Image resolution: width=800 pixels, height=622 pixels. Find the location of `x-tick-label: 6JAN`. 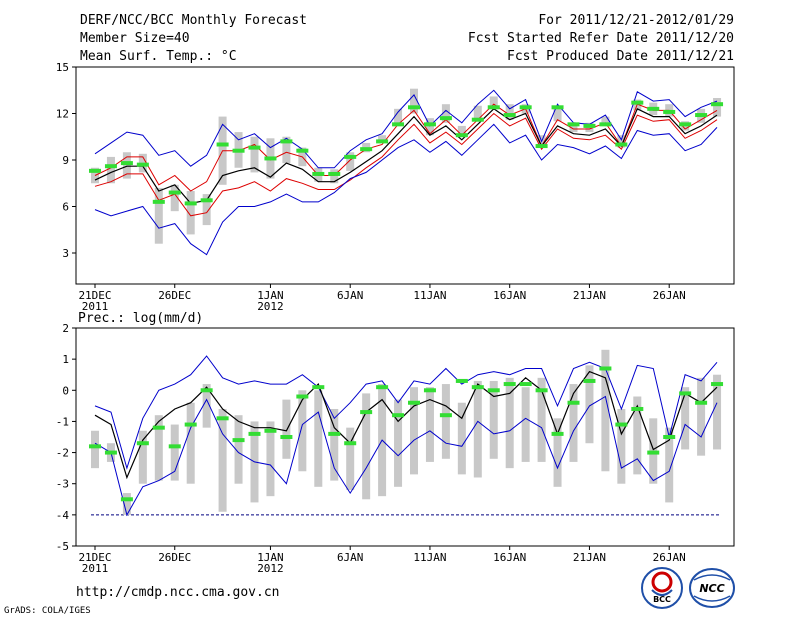

x-tick-label: 6JAN is located at coordinates (350, 557).